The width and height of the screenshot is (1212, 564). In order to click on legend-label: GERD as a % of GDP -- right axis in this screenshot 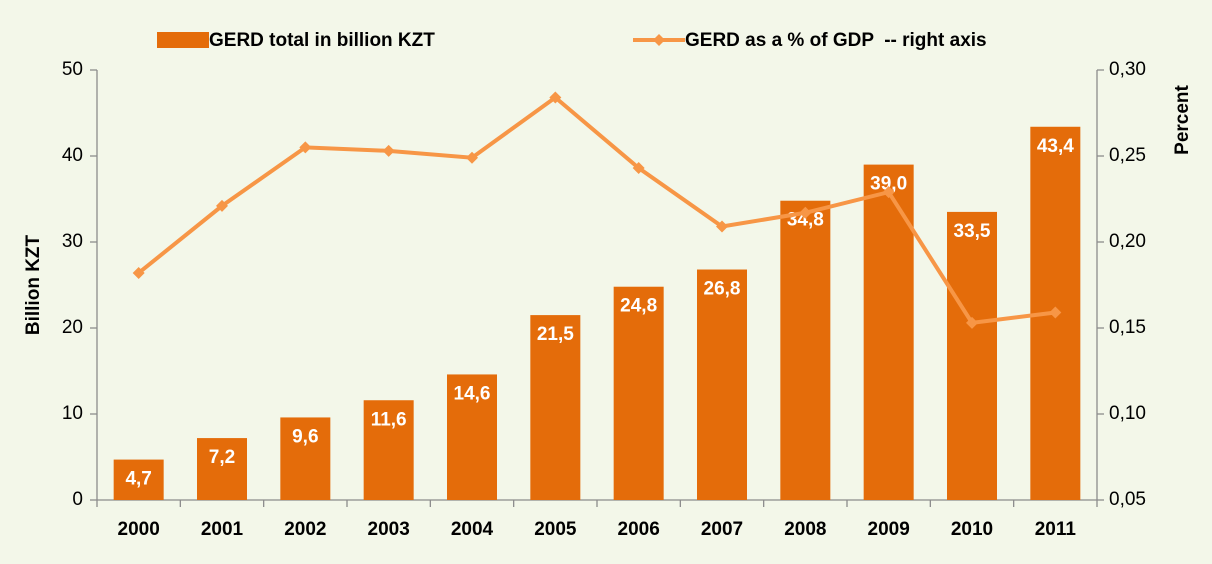, I will do `click(836, 40)`.